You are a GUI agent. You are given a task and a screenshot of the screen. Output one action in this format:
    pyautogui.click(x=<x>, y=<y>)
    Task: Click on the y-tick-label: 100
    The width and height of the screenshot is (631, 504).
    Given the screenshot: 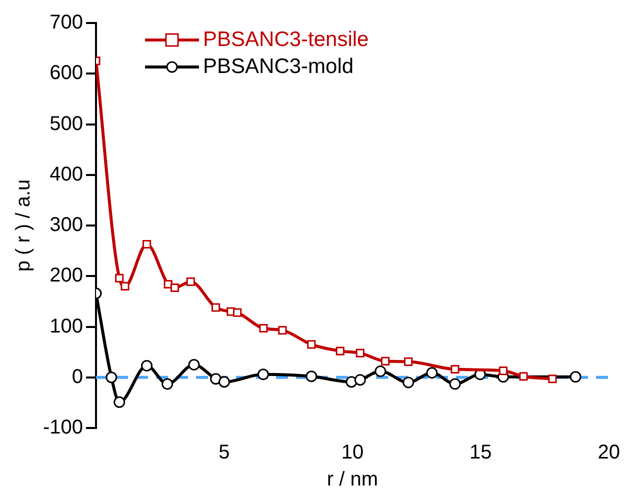 What is the action you would take?
    pyautogui.click(x=67, y=326)
    